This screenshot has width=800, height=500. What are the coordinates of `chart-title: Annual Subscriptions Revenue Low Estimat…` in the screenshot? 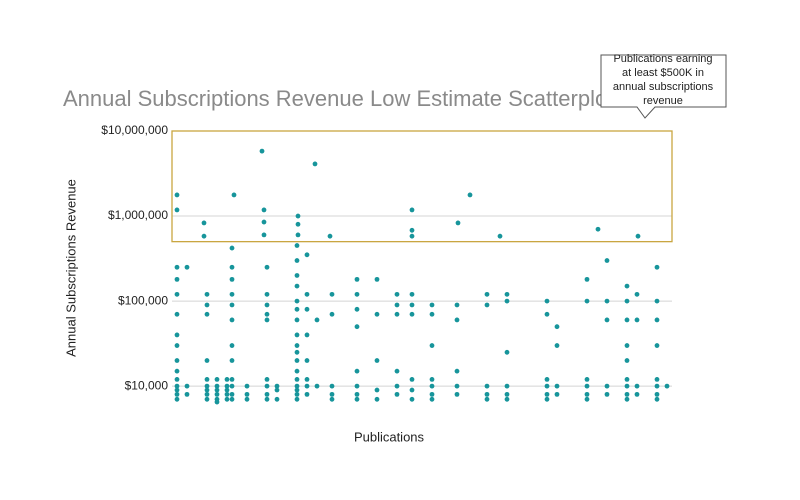 It's located at (338, 98).